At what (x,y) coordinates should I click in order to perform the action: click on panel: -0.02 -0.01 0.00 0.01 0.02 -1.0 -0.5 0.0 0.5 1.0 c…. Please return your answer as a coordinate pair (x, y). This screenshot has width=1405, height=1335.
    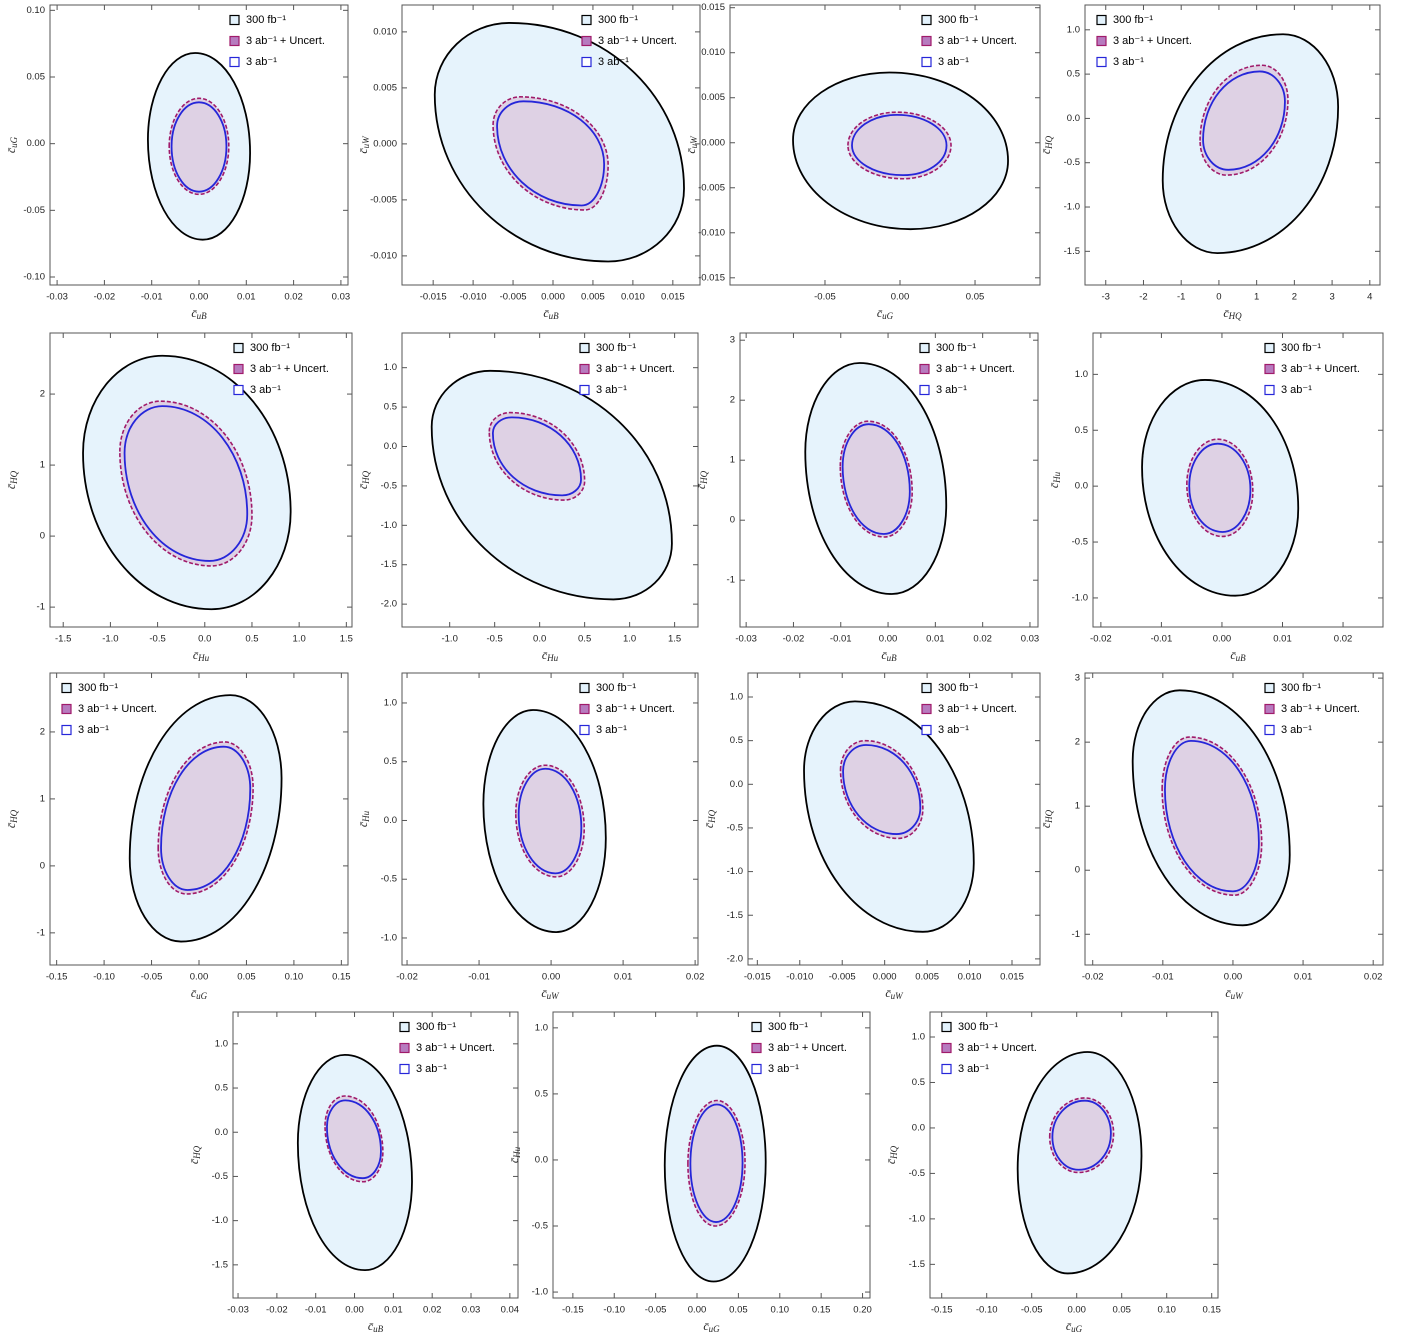
    Looking at the image, I should click on (530, 836).